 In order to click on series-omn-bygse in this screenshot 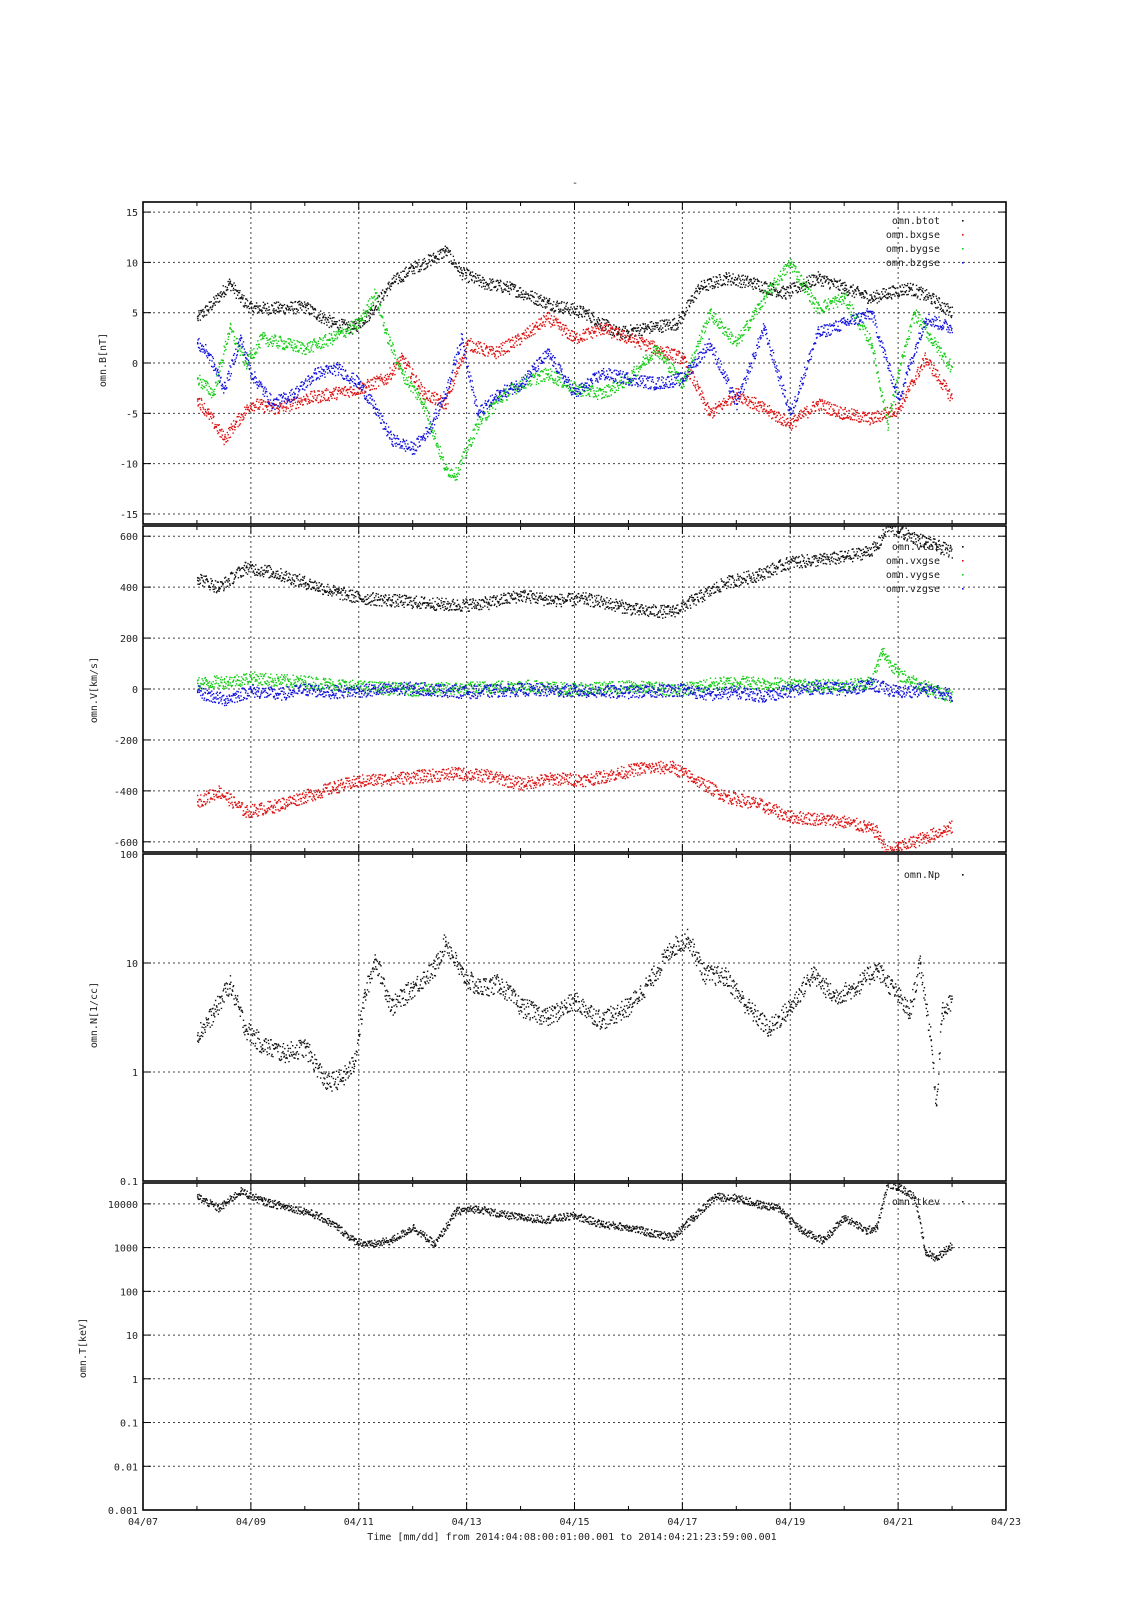, I will do `click(575, 369)`.